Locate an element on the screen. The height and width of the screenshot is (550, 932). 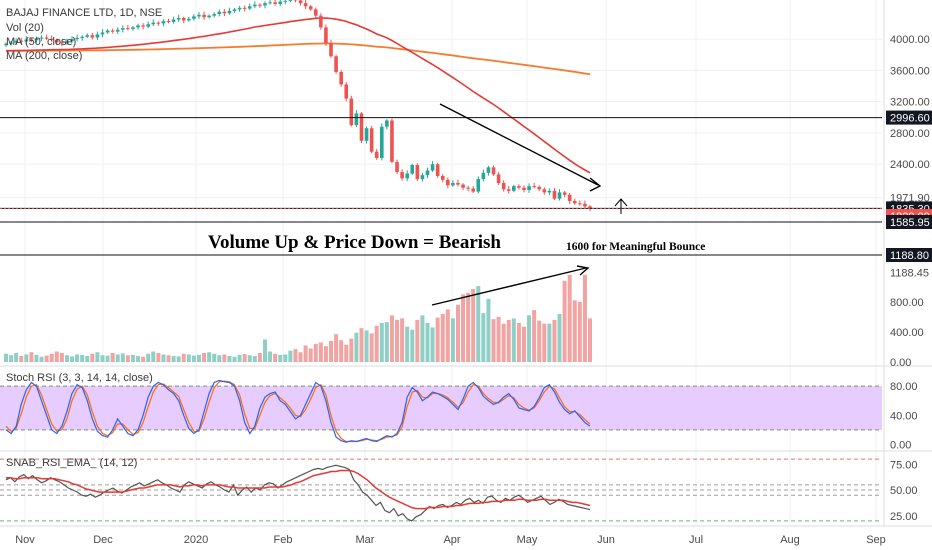
time-tick-8: Jul is located at coordinates (696, 540).